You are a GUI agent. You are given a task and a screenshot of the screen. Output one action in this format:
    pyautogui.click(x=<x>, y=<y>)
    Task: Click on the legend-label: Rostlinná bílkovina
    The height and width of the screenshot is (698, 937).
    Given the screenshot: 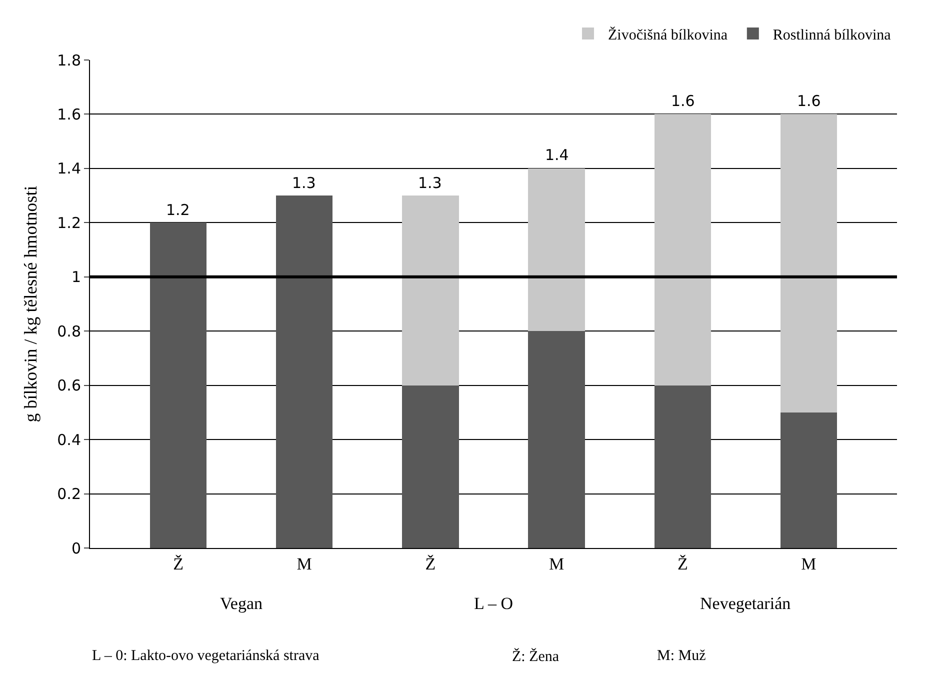 What is the action you would take?
    pyautogui.click(x=832, y=35)
    